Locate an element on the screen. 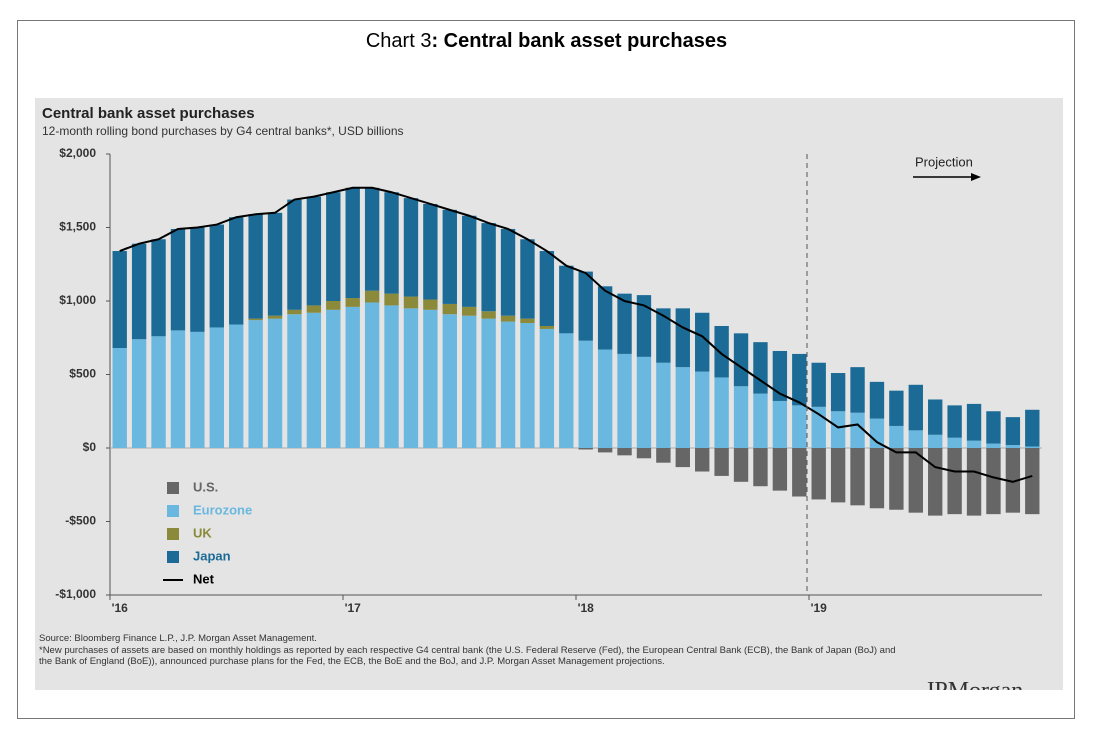  logo: JPMorgan is located at coordinates (974, 683).